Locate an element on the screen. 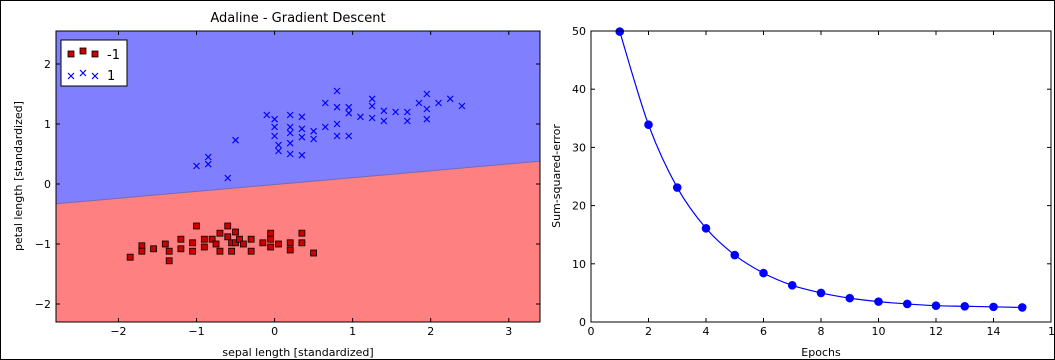  error-y-tick-label: 0 is located at coordinates (582, 322).